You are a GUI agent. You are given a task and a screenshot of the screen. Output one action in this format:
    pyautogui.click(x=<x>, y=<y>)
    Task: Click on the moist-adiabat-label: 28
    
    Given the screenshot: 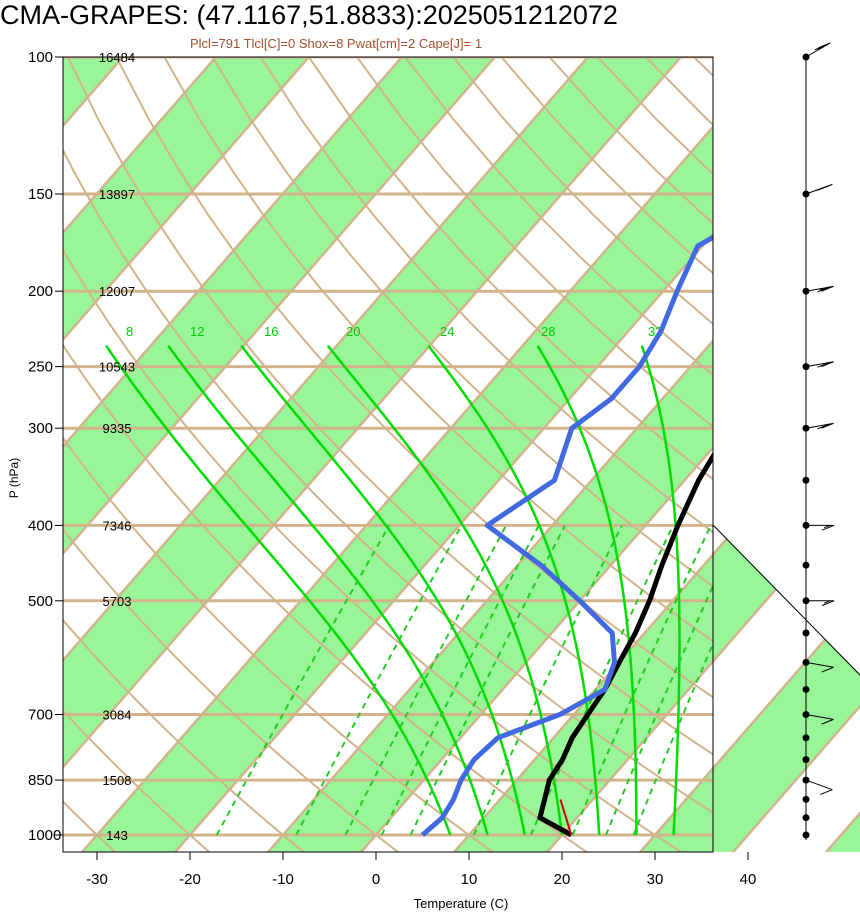 What is the action you would take?
    pyautogui.click(x=548, y=331)
    